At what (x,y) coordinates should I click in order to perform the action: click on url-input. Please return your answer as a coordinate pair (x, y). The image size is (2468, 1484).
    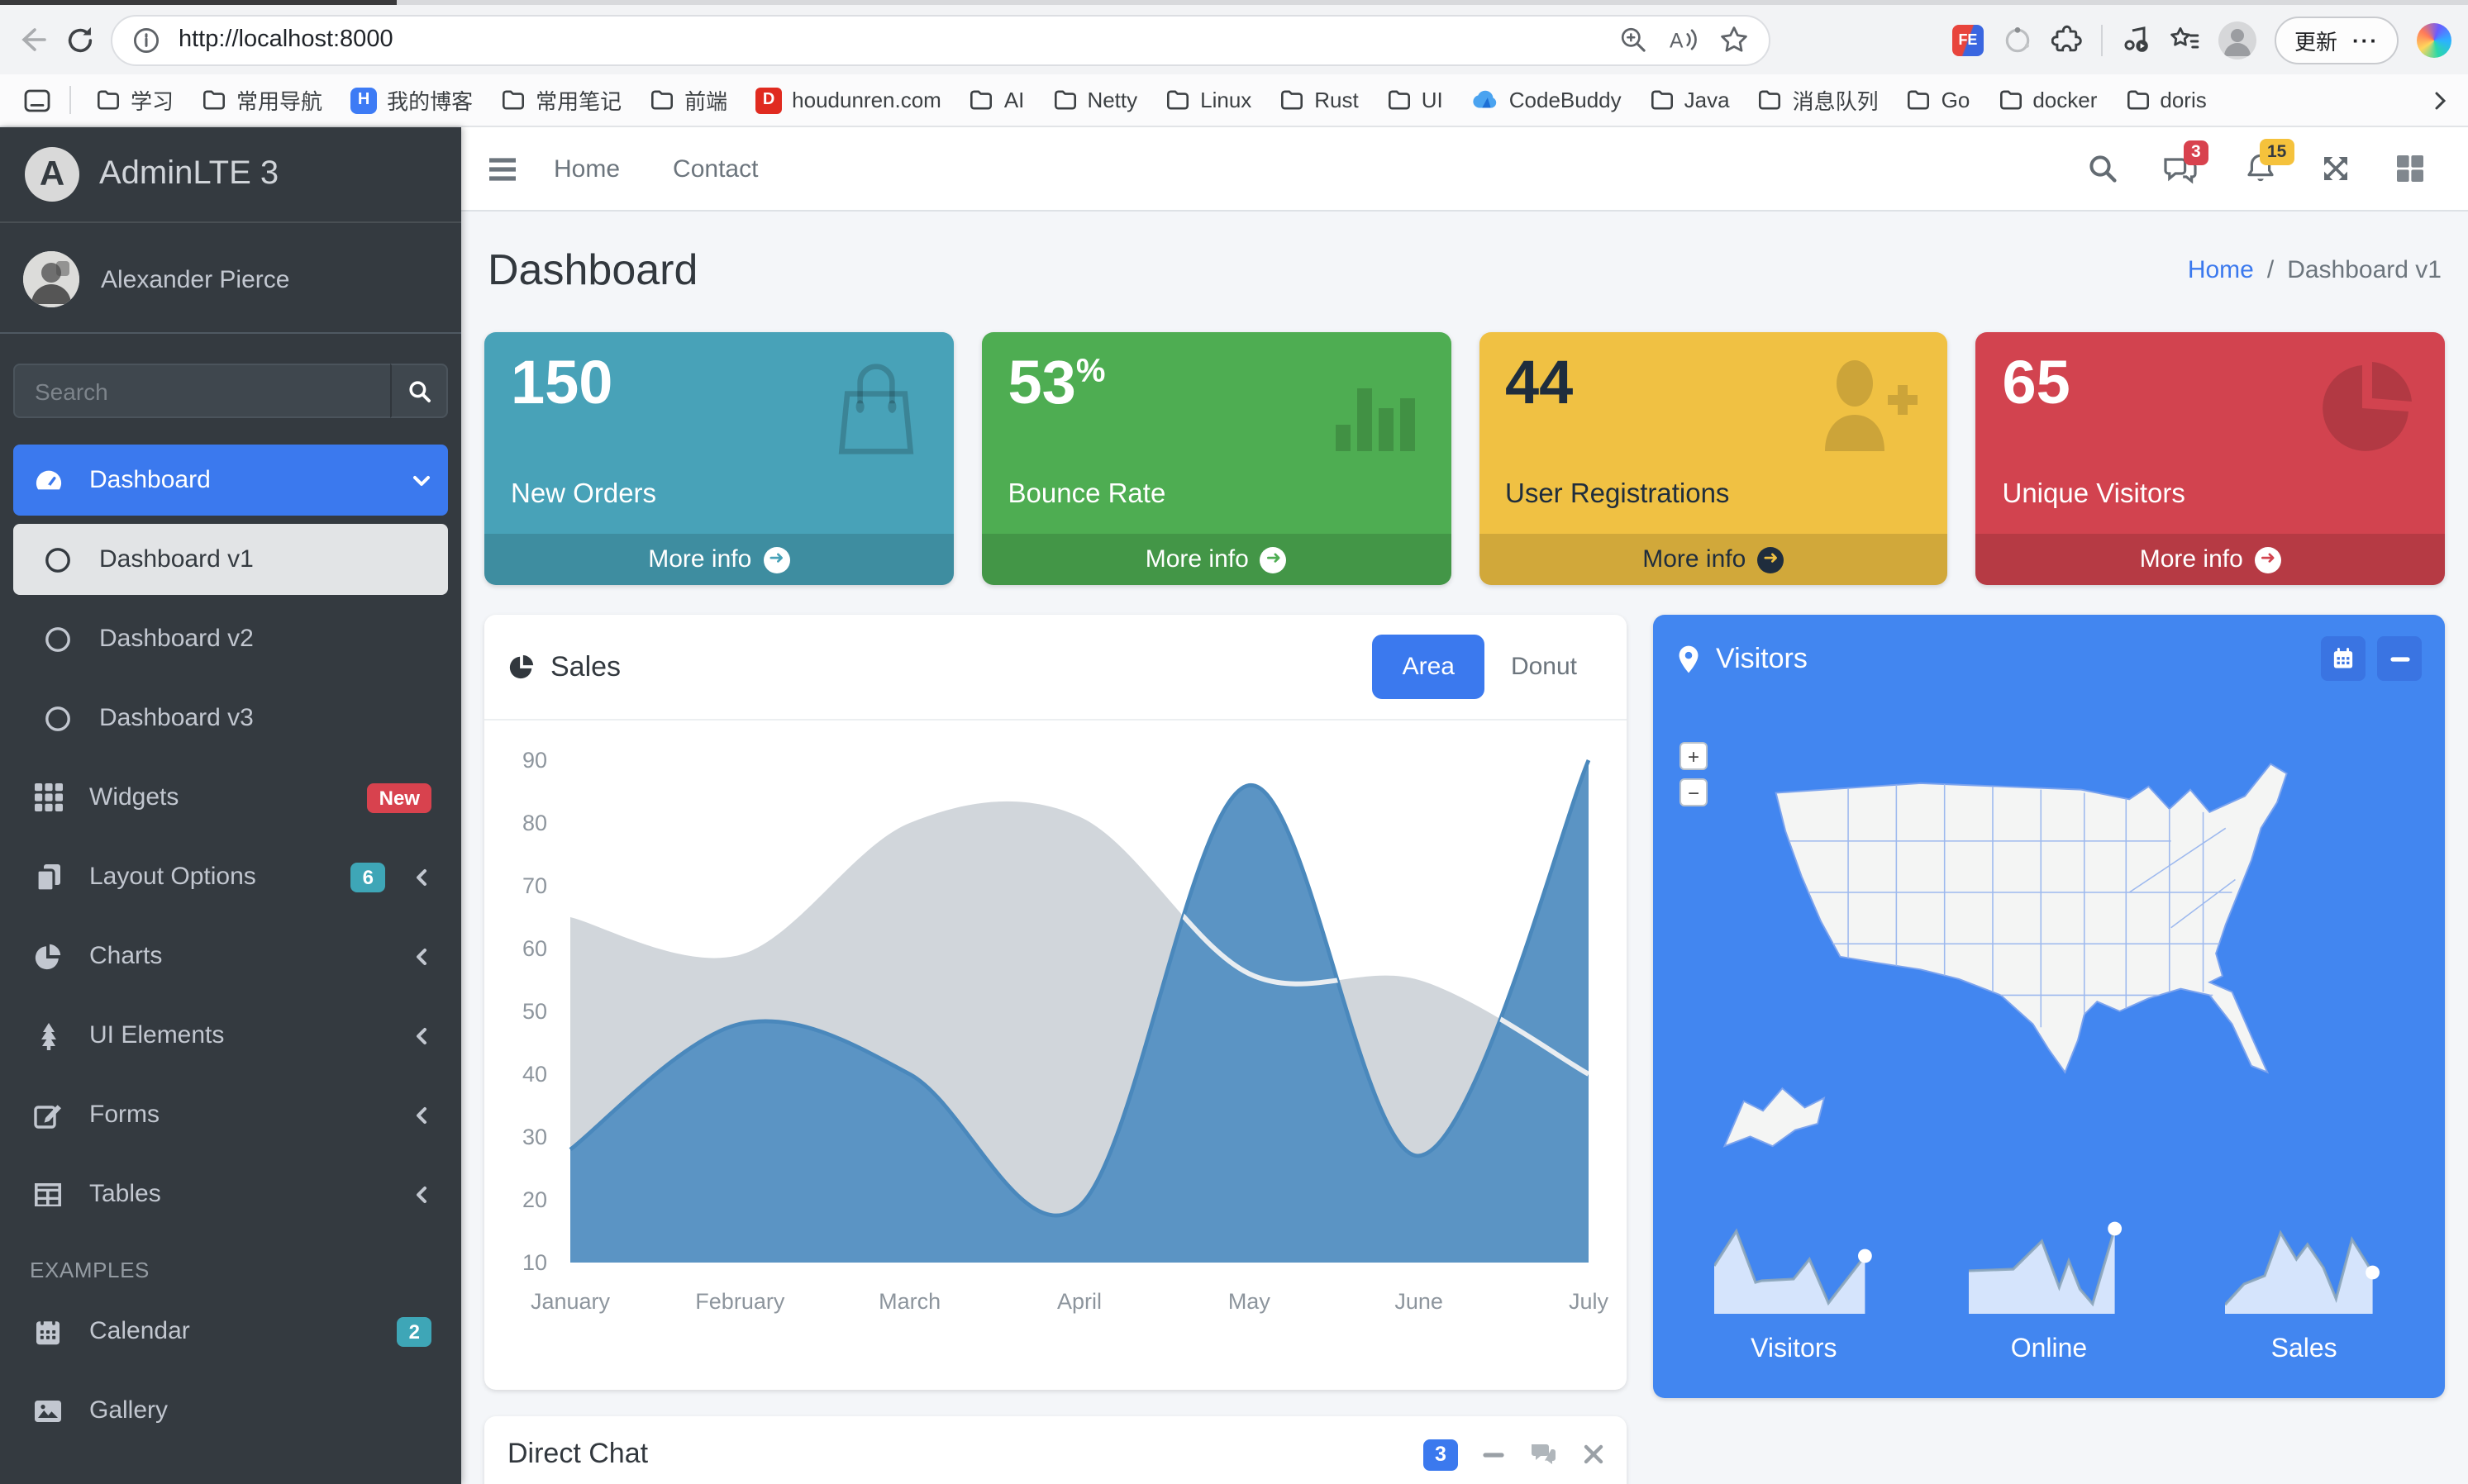
    Looking at the image, I should click on (889, 40).